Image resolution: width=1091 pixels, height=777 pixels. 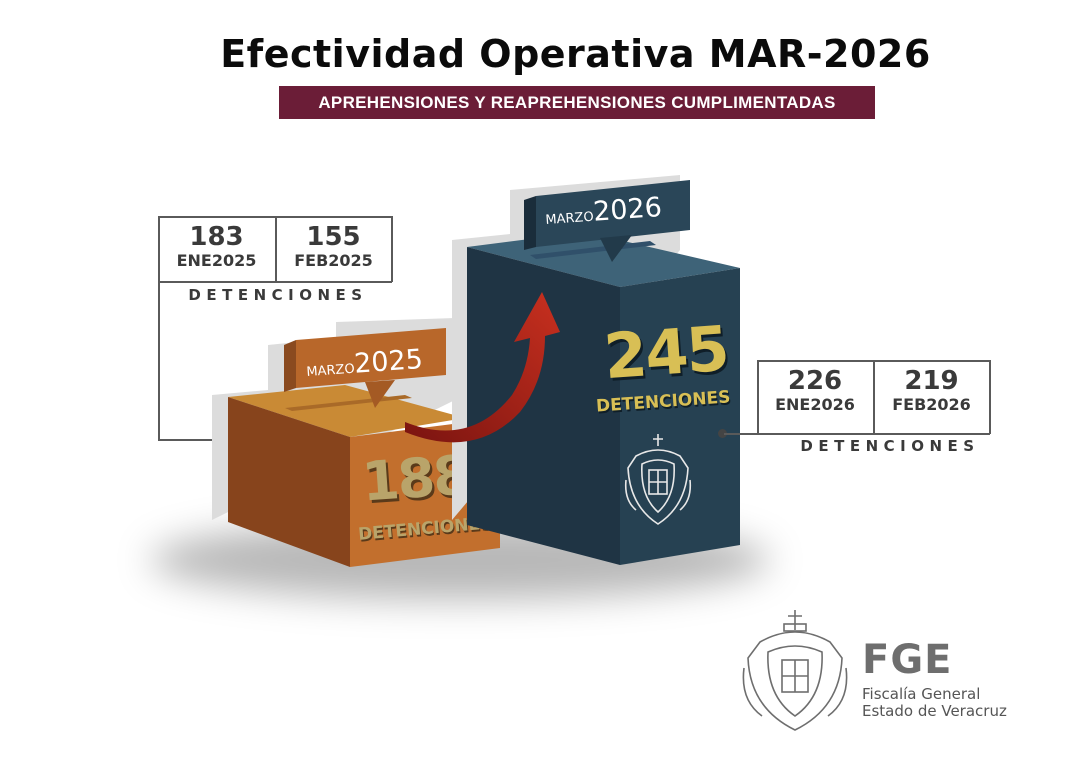 I want to click on stat-feb2026: 219 FEB2026, so click(x=931, y=390).